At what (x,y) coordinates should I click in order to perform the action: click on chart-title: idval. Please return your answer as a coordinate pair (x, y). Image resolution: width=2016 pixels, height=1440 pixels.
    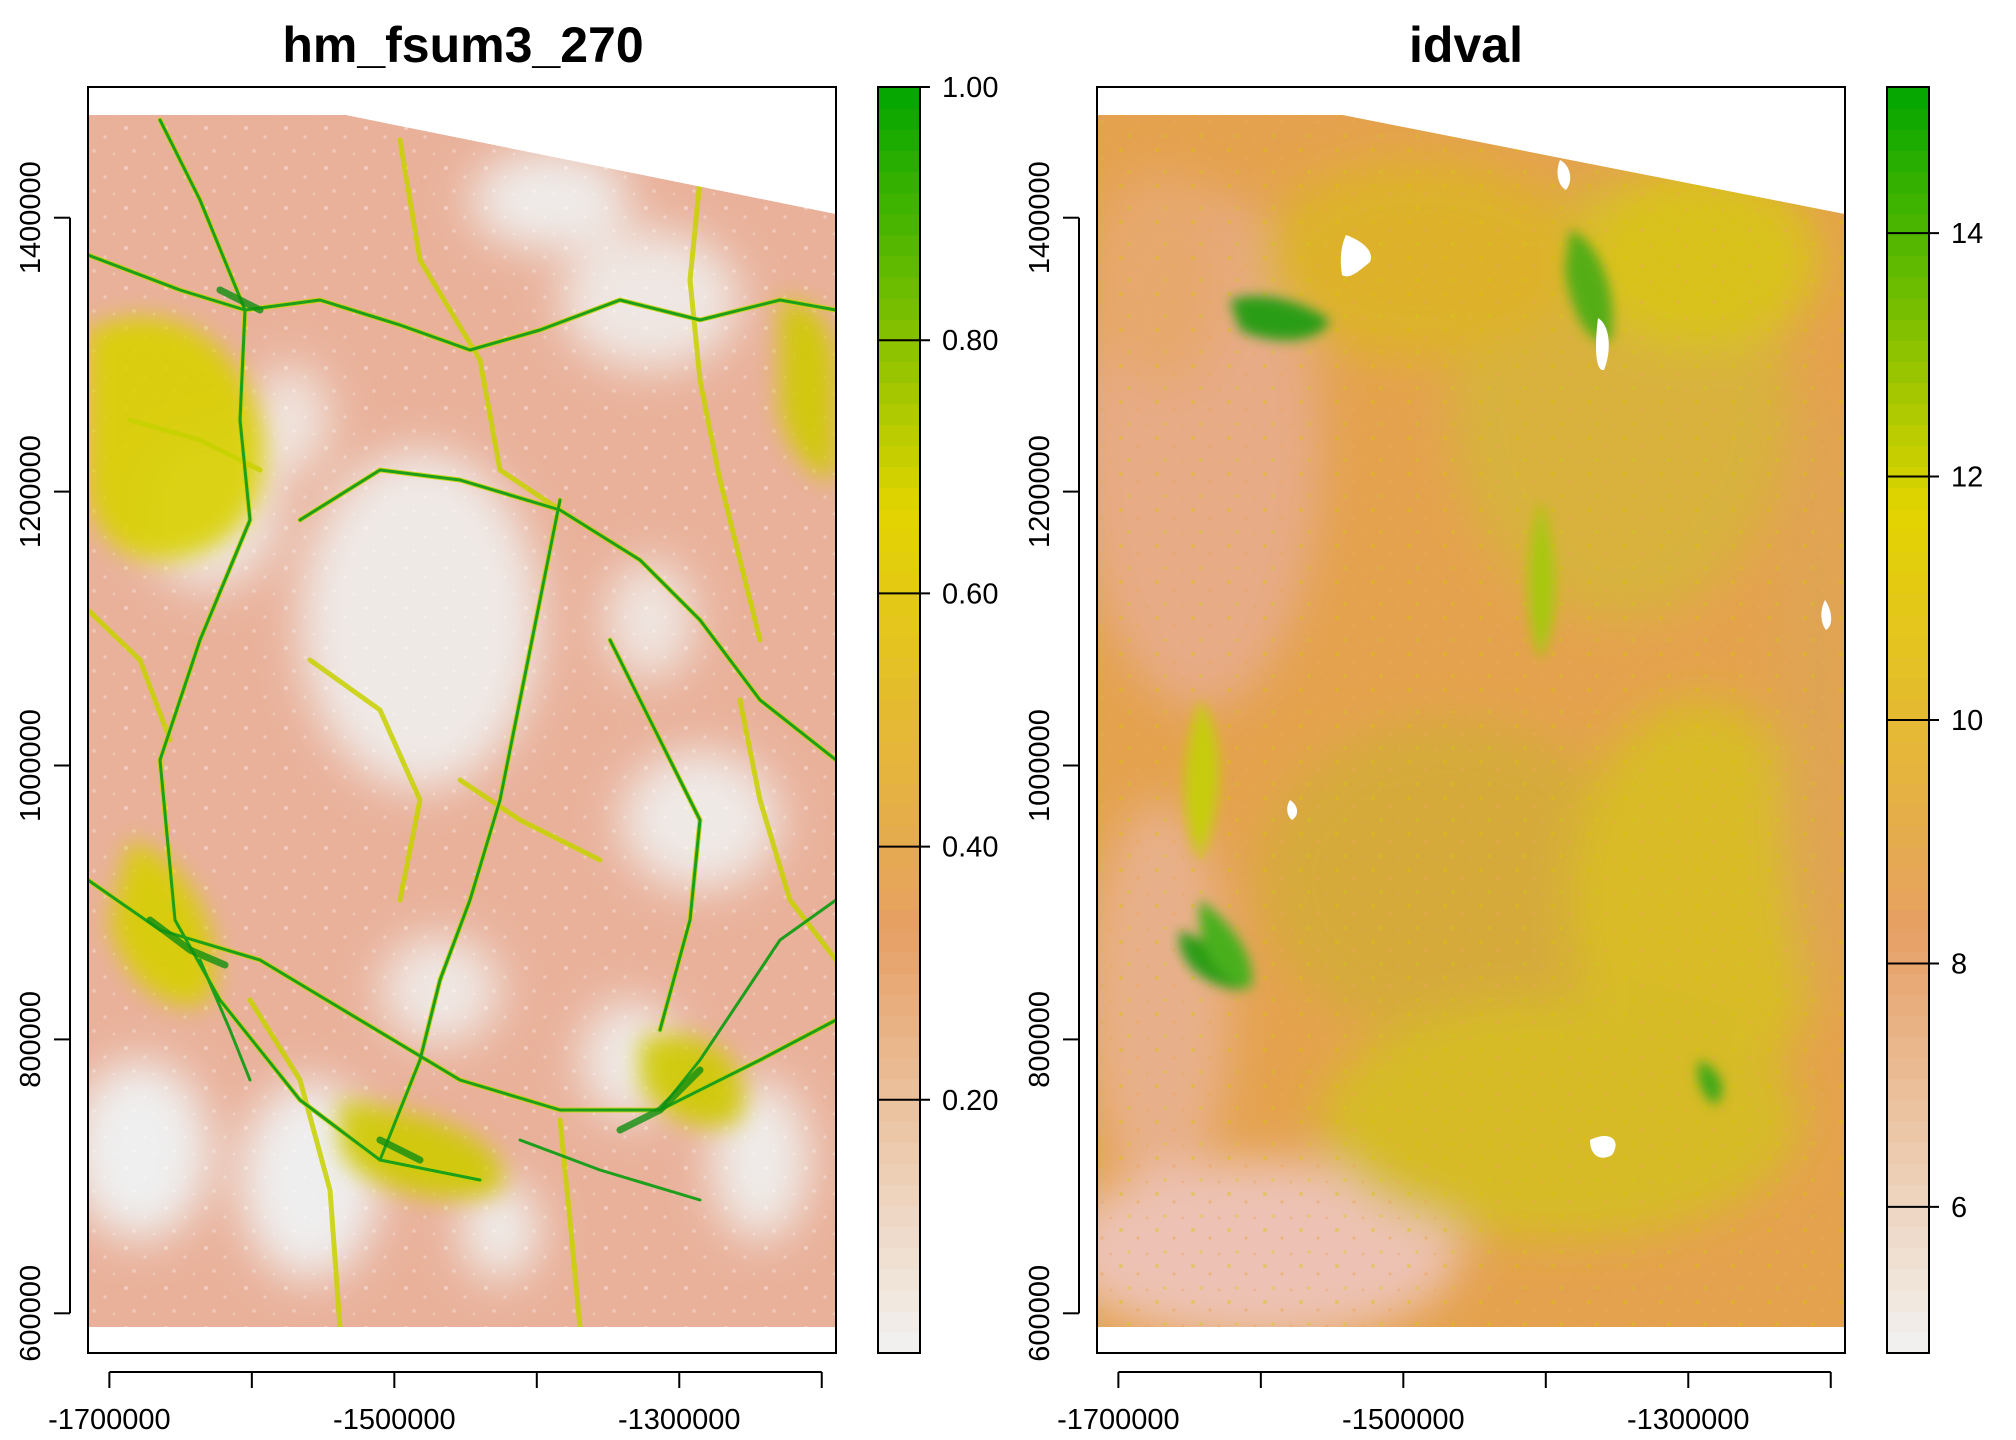
    Looking at the image, I should click on (1466, 45).